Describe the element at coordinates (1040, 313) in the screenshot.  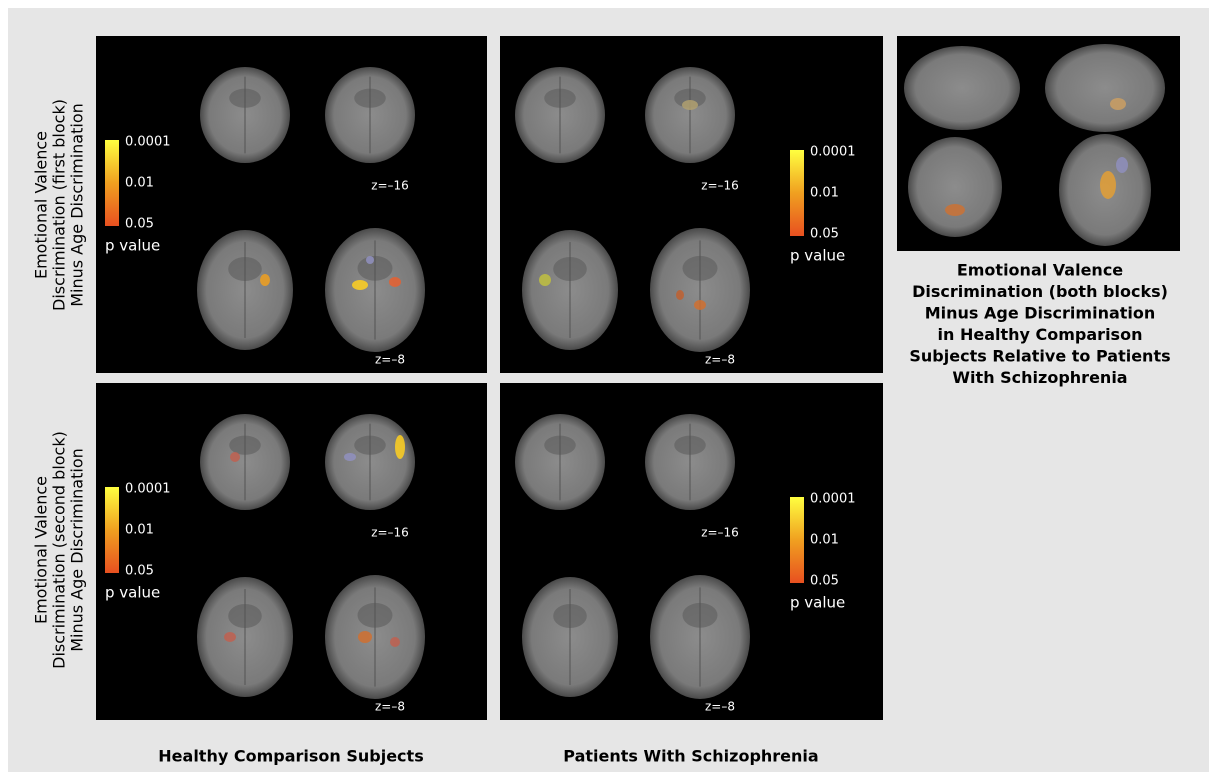
I see `caption-line: Minus Age Discrimination` at that location.